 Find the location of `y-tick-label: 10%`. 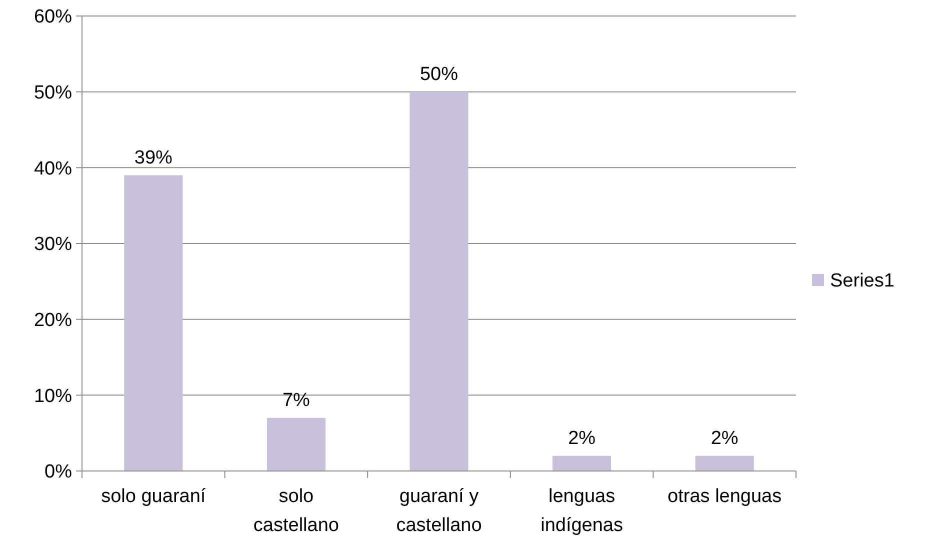

y-tick-label: 10% is located at coordinates (53, 396).